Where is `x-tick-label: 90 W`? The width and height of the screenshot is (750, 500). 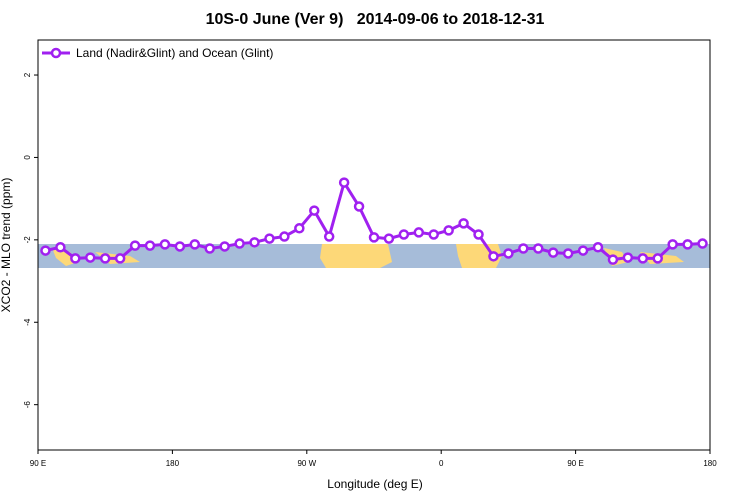 x-tick-label: 90 W is located at coordinates (306, 463).